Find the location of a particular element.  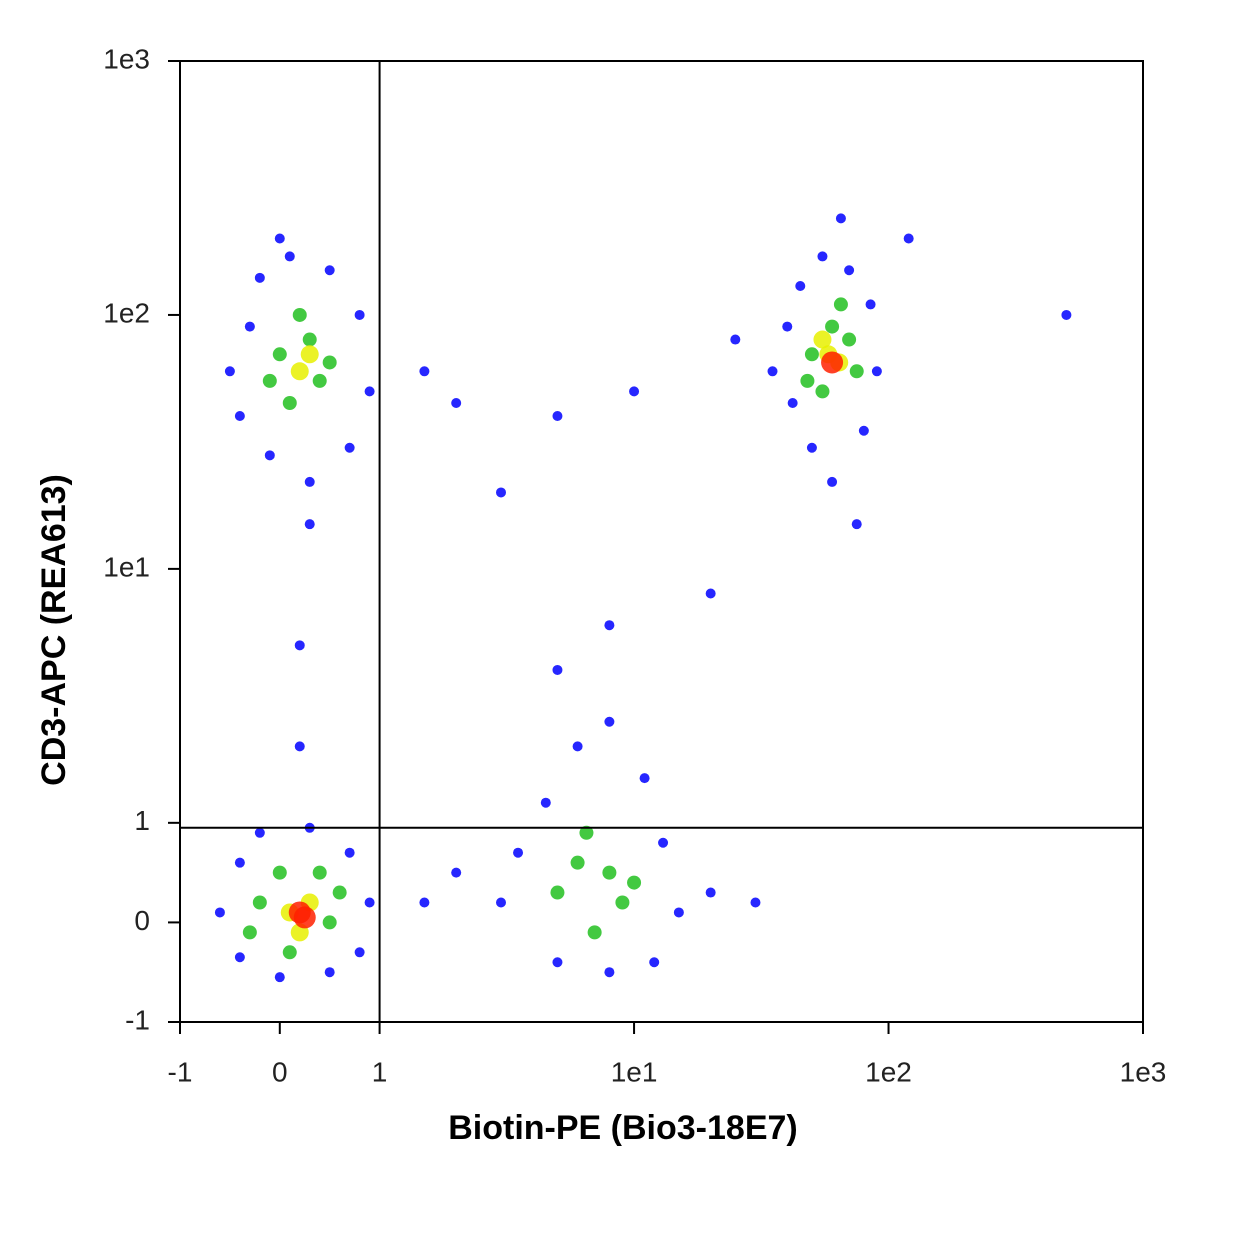

y-tick-label: 1e2 is located at coordinates (126, 312).